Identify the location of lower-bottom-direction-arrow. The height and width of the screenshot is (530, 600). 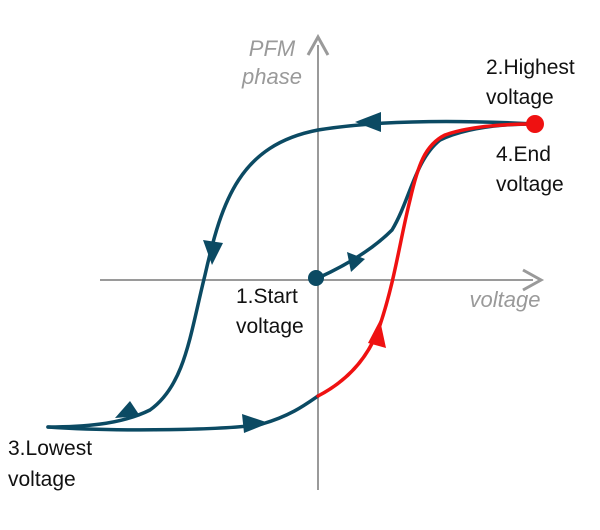
(255, 423).